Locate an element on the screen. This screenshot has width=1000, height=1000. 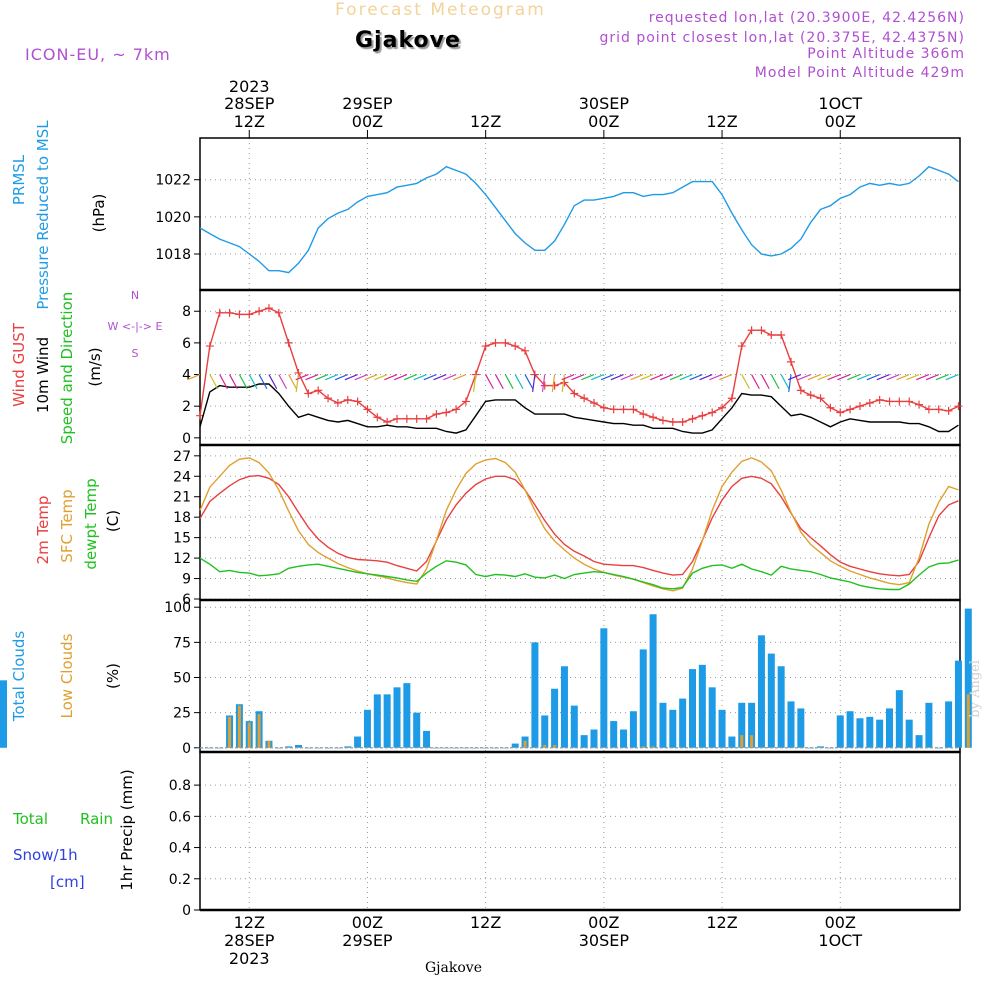
y-tick-label: 6 is located at coordinates (186, 600).